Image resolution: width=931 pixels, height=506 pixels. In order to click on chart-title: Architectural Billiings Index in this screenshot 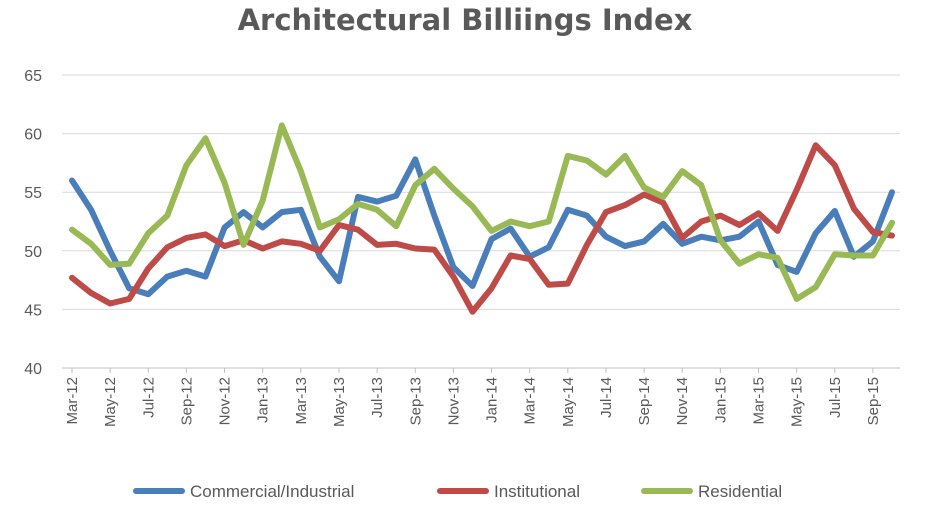, I will do `click(465, 20)`.